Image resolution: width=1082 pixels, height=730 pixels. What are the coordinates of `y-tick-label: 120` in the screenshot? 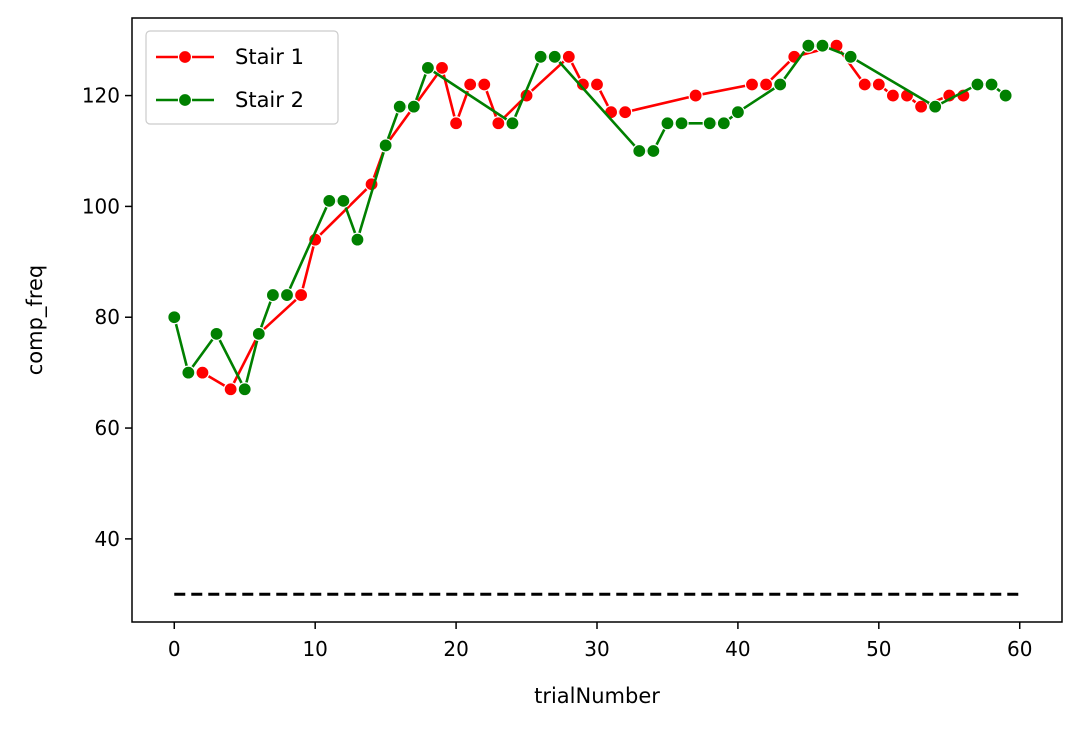 It's located at (101, 96).